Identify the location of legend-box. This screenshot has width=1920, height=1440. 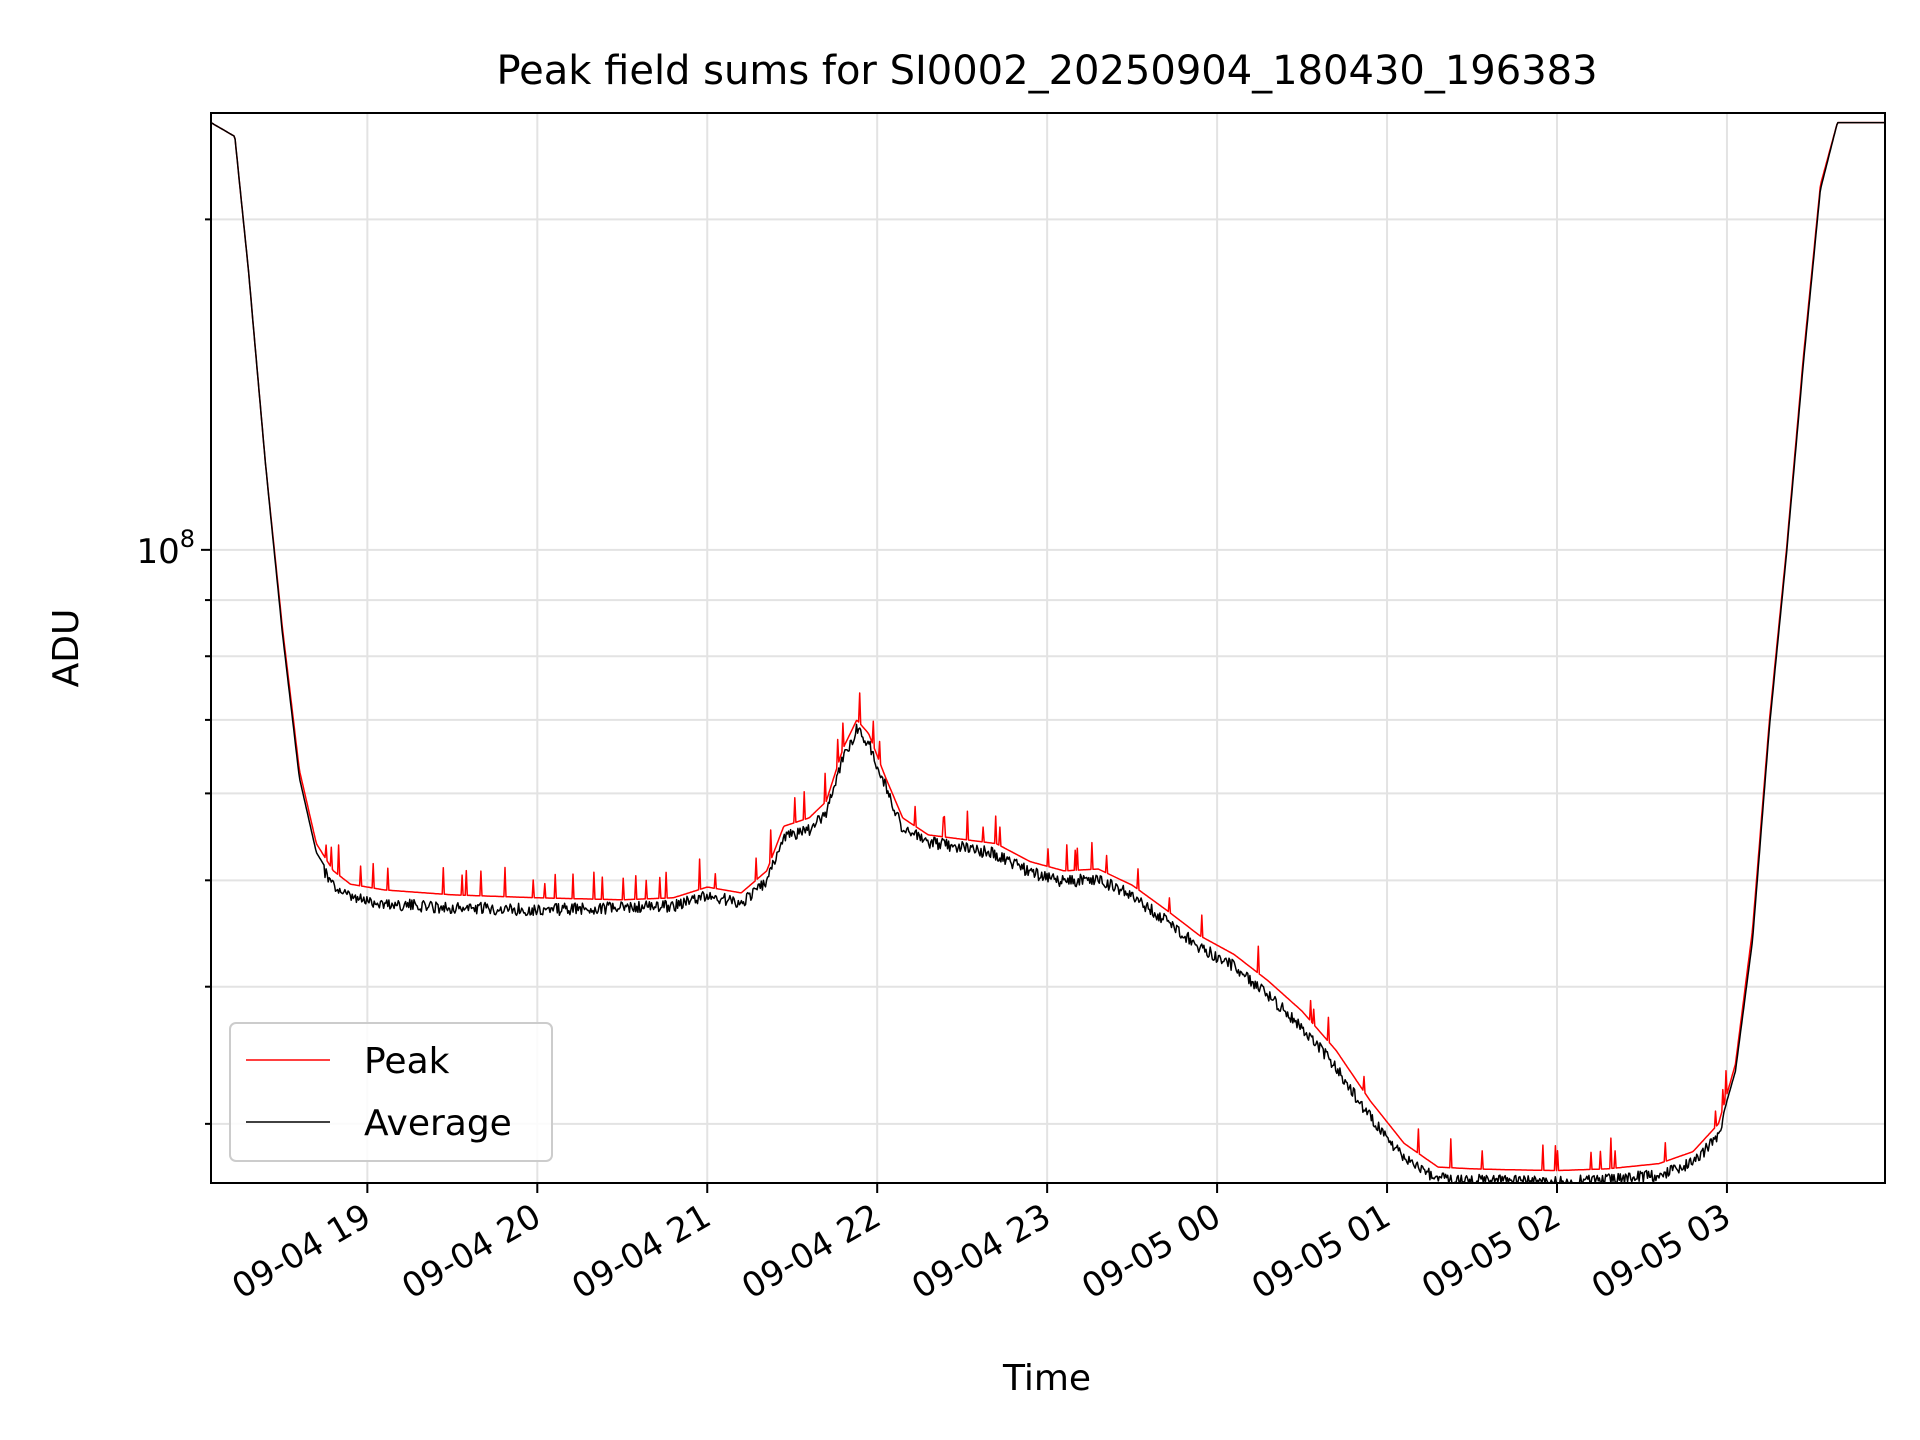
(391, 1092).